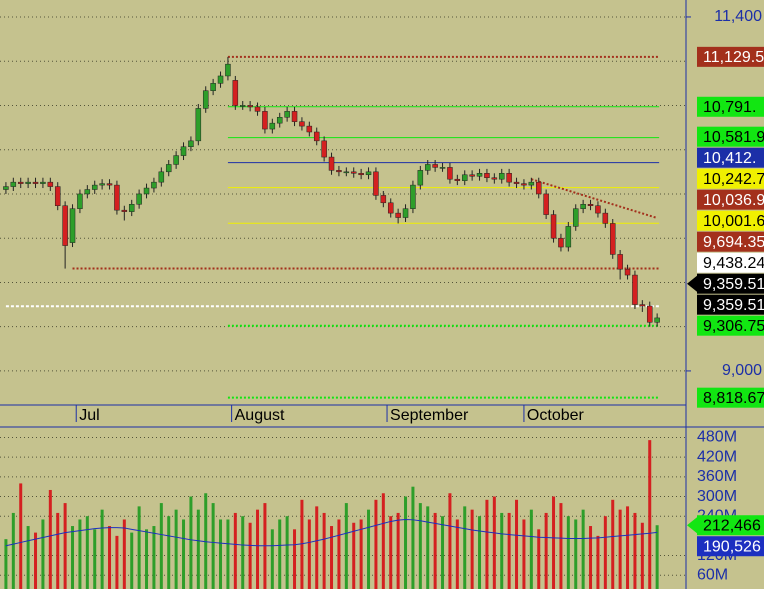 The width and height of the screenshot is (764, 589). Describe the element at coordinates (429, 415) in the screenshot. I see `x-tick-label: September` at that location.